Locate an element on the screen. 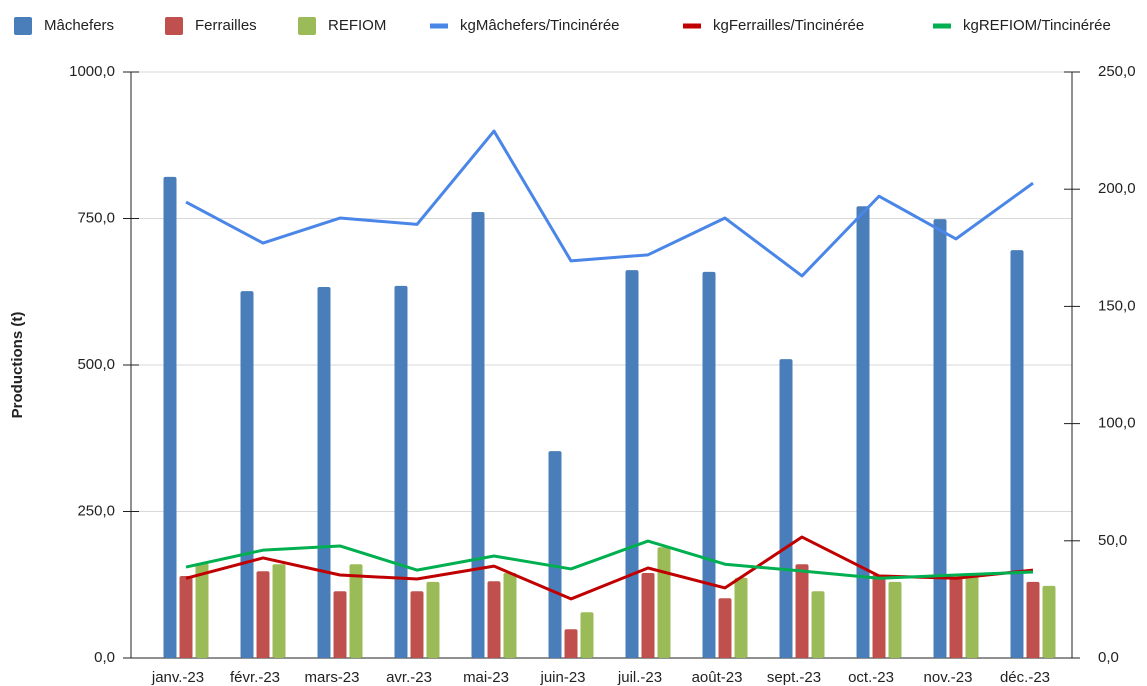  legend-label: Ferrailles is located at coordinates (226, 25).